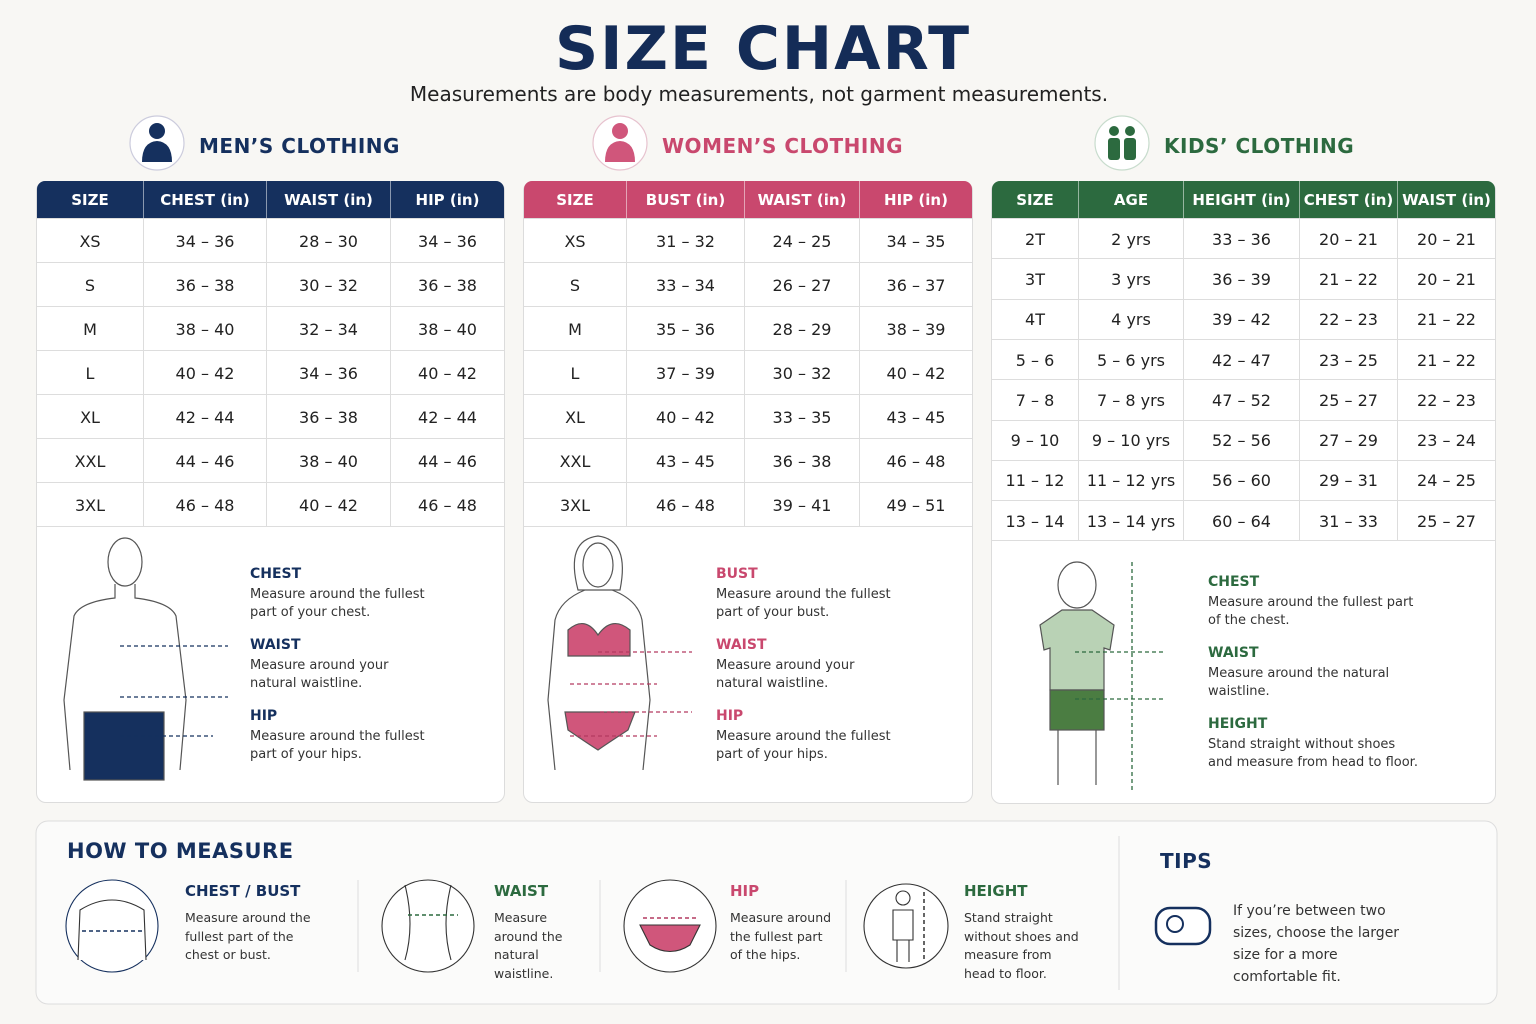 Image resolution: width=1536 pixels, height=1024 pixels. What do you see at coordinates (915, 504) in the screenshot?
I see `table-cell: 49 – 51` at bounding box center [915, 504].